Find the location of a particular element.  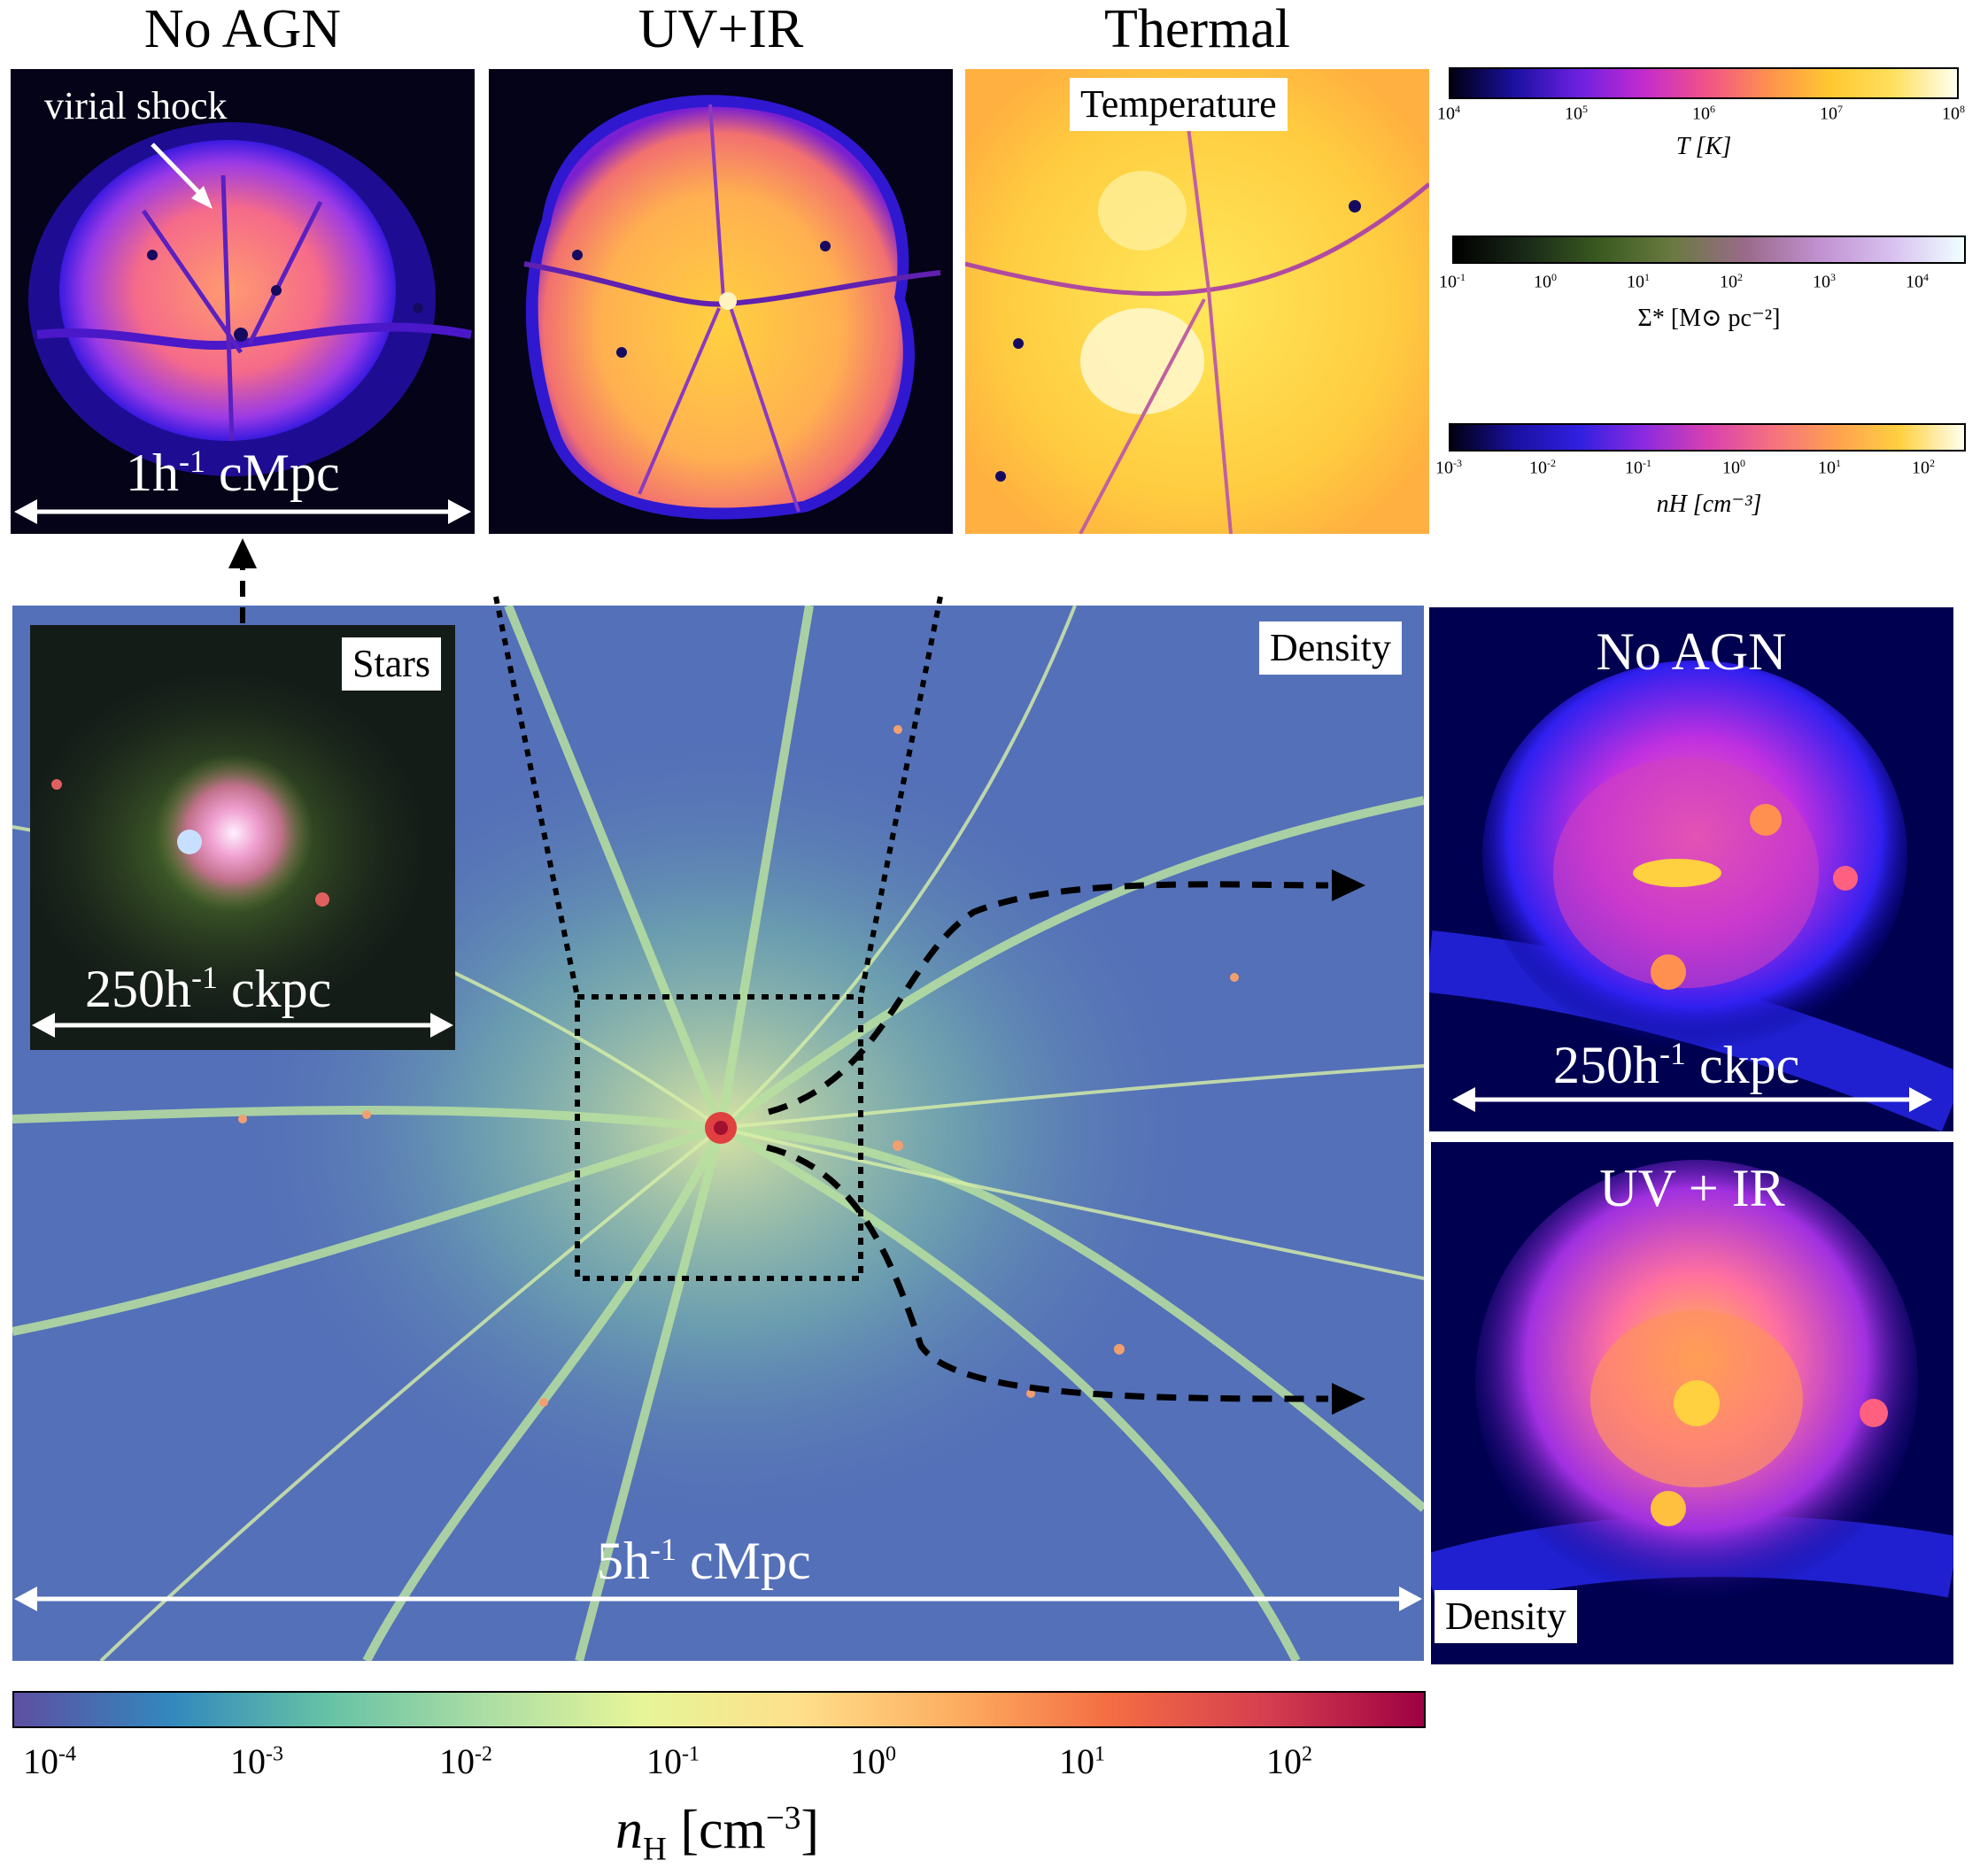

panel-temperature-uv-ir is located at coordinates (721, 301).